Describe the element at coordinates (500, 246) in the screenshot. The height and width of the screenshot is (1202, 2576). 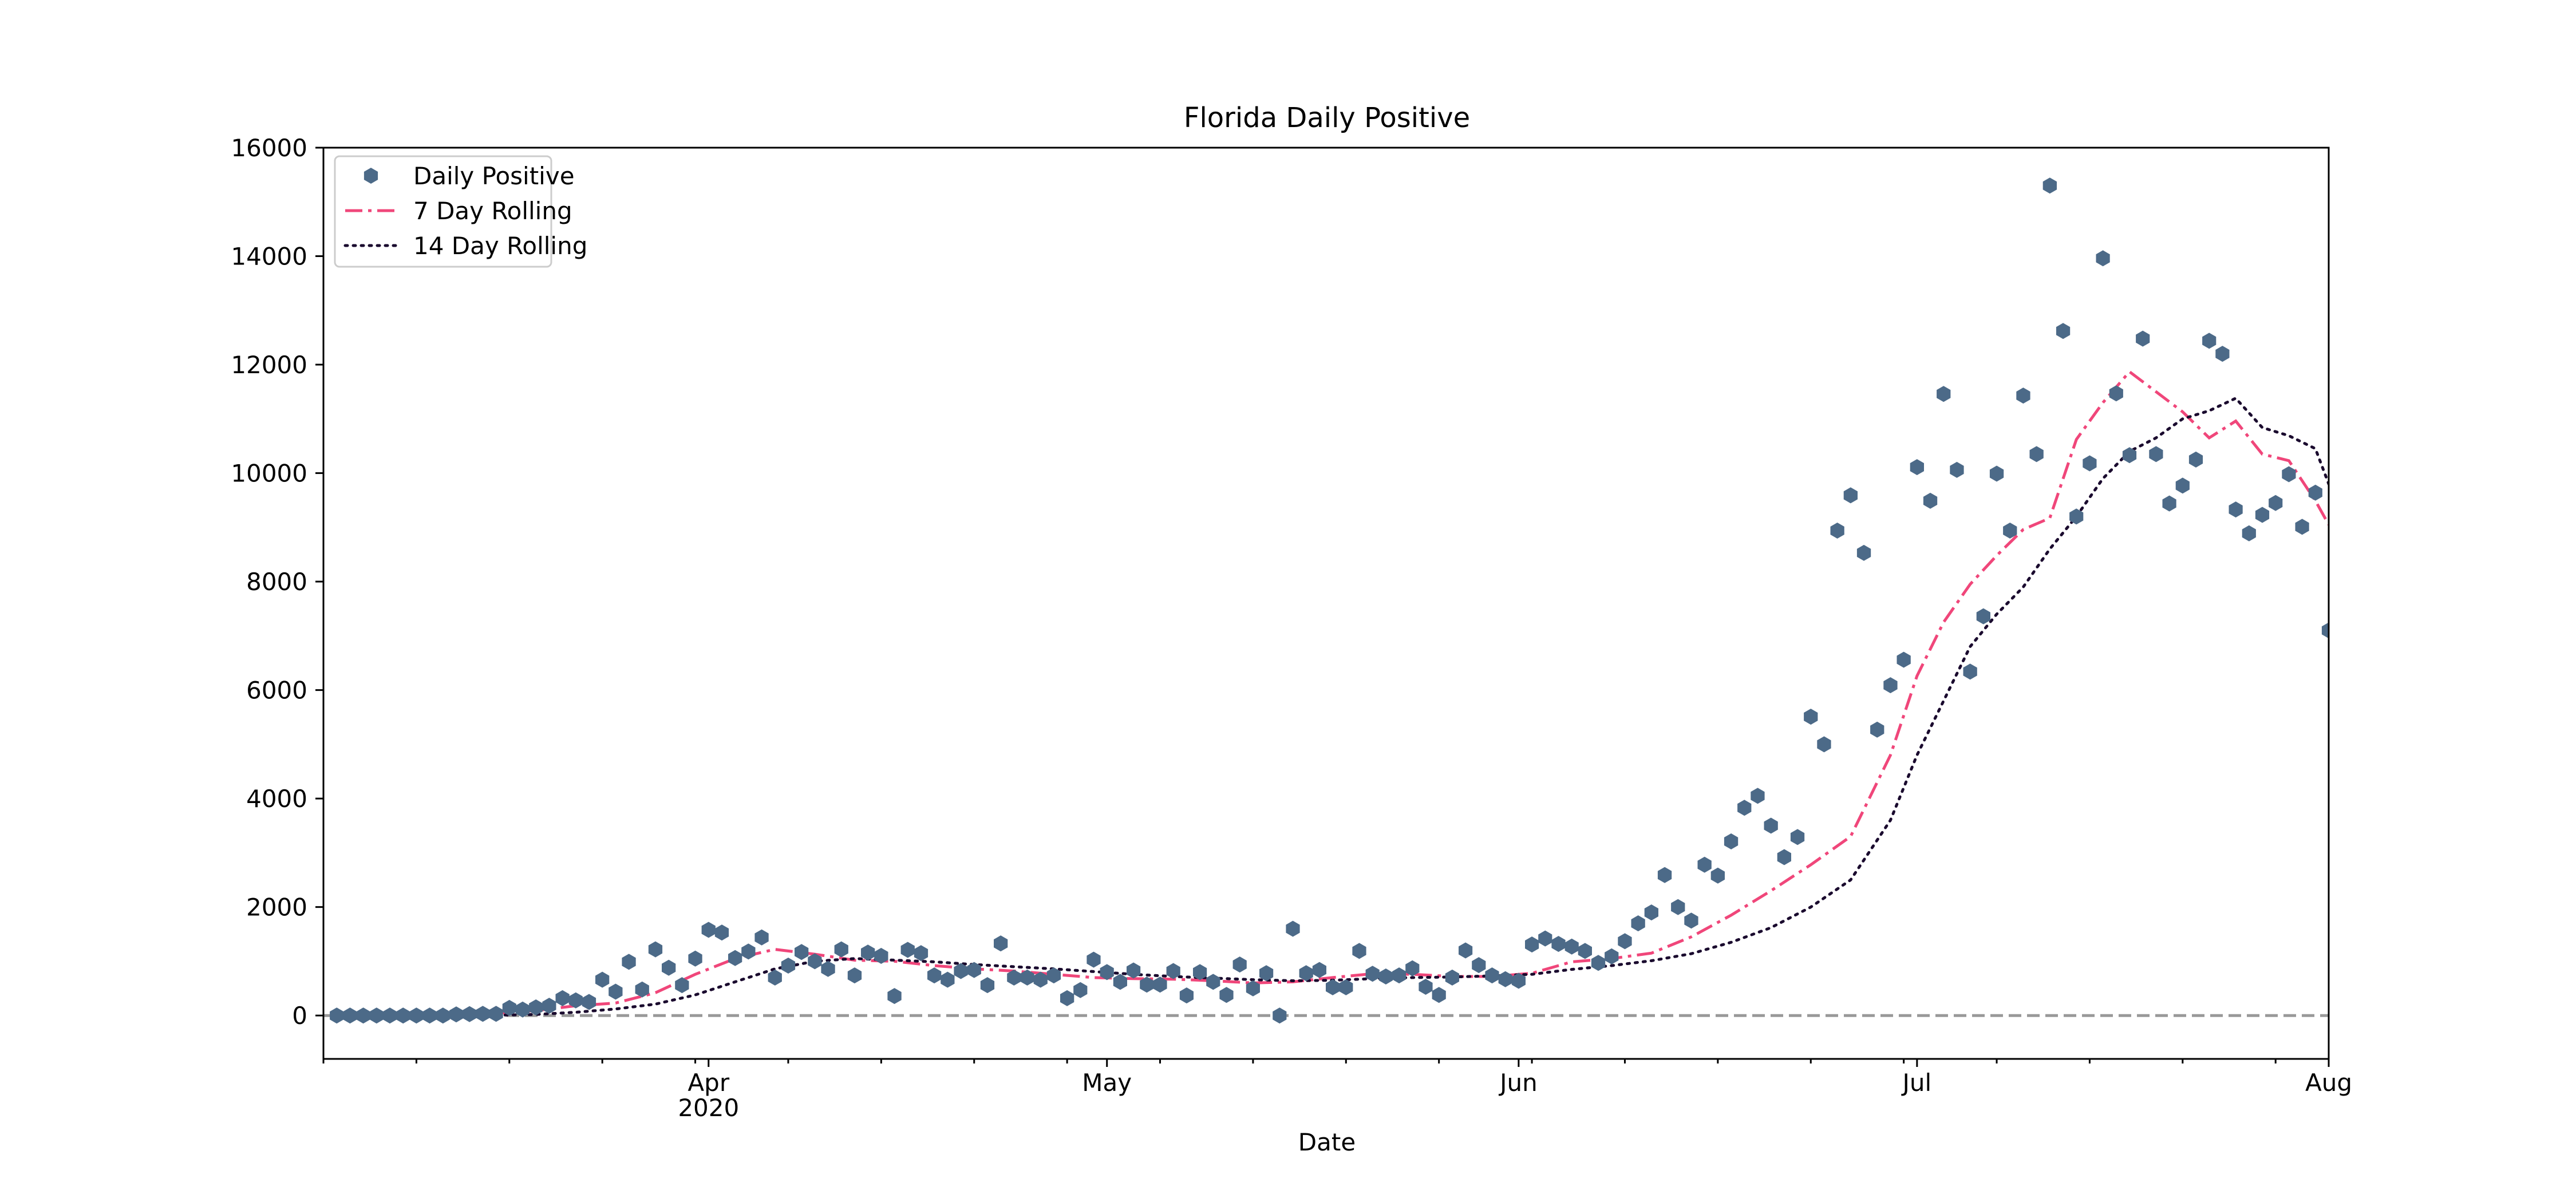
I see `legend-label: 14 Day Rolling` at that location.